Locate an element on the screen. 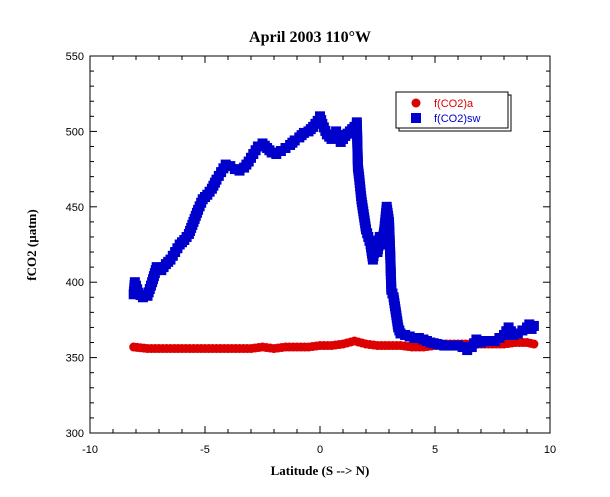 The width and height of the screenshot is (610, 497). legend-label: f(CO2)sw is located at coordinates (457, 119).